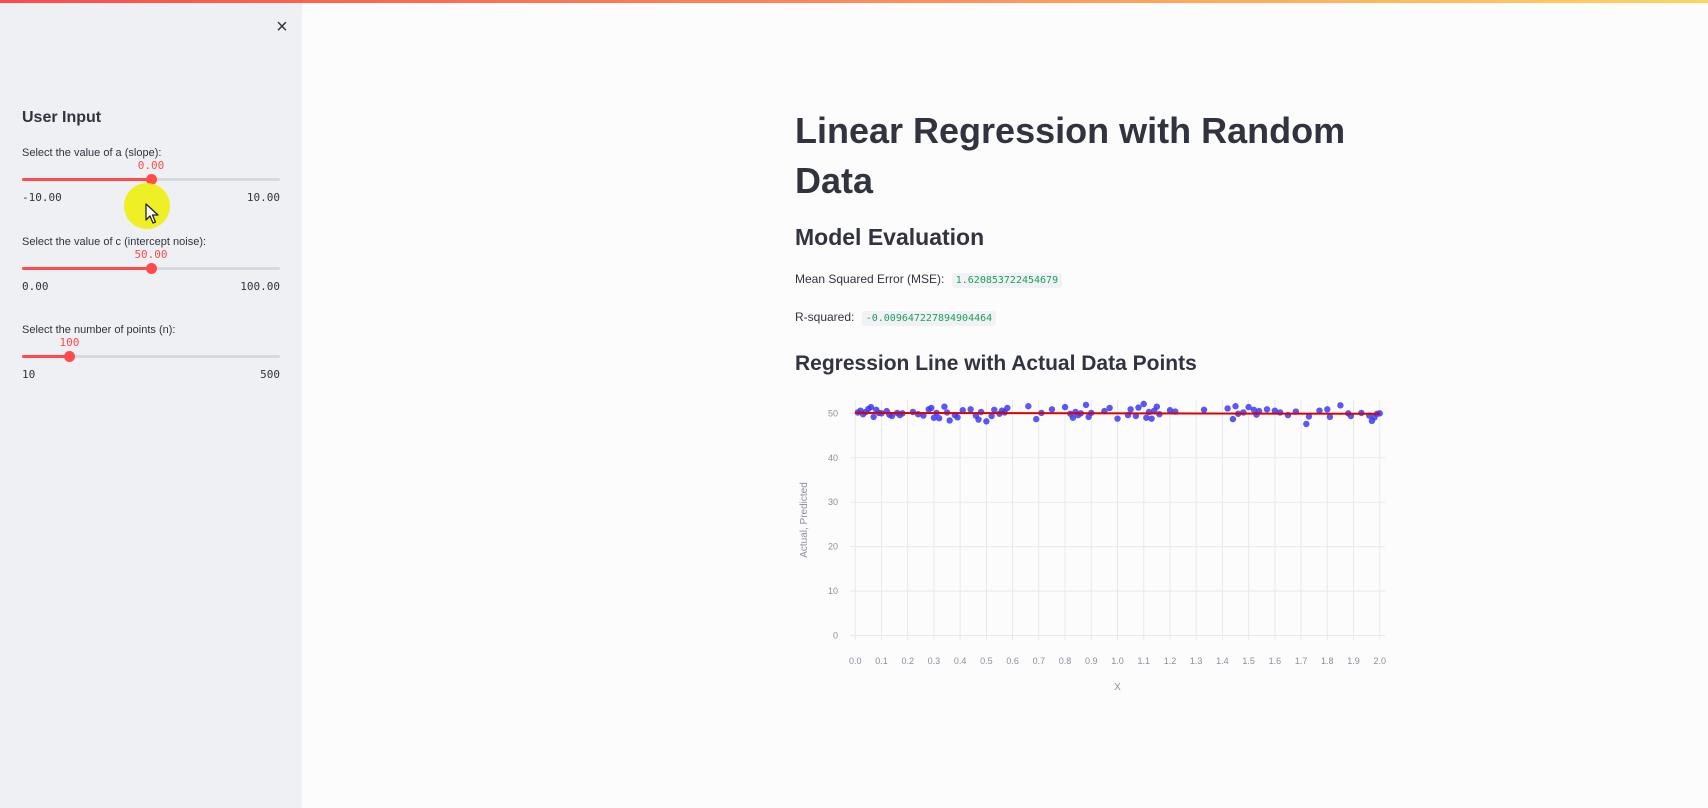 Image resolution: width=1708 pixels, height=808 pixels. Describe the element at coordinates (986, 661) in the screenshot. I see `x-tick-label: 0.5` at that location.